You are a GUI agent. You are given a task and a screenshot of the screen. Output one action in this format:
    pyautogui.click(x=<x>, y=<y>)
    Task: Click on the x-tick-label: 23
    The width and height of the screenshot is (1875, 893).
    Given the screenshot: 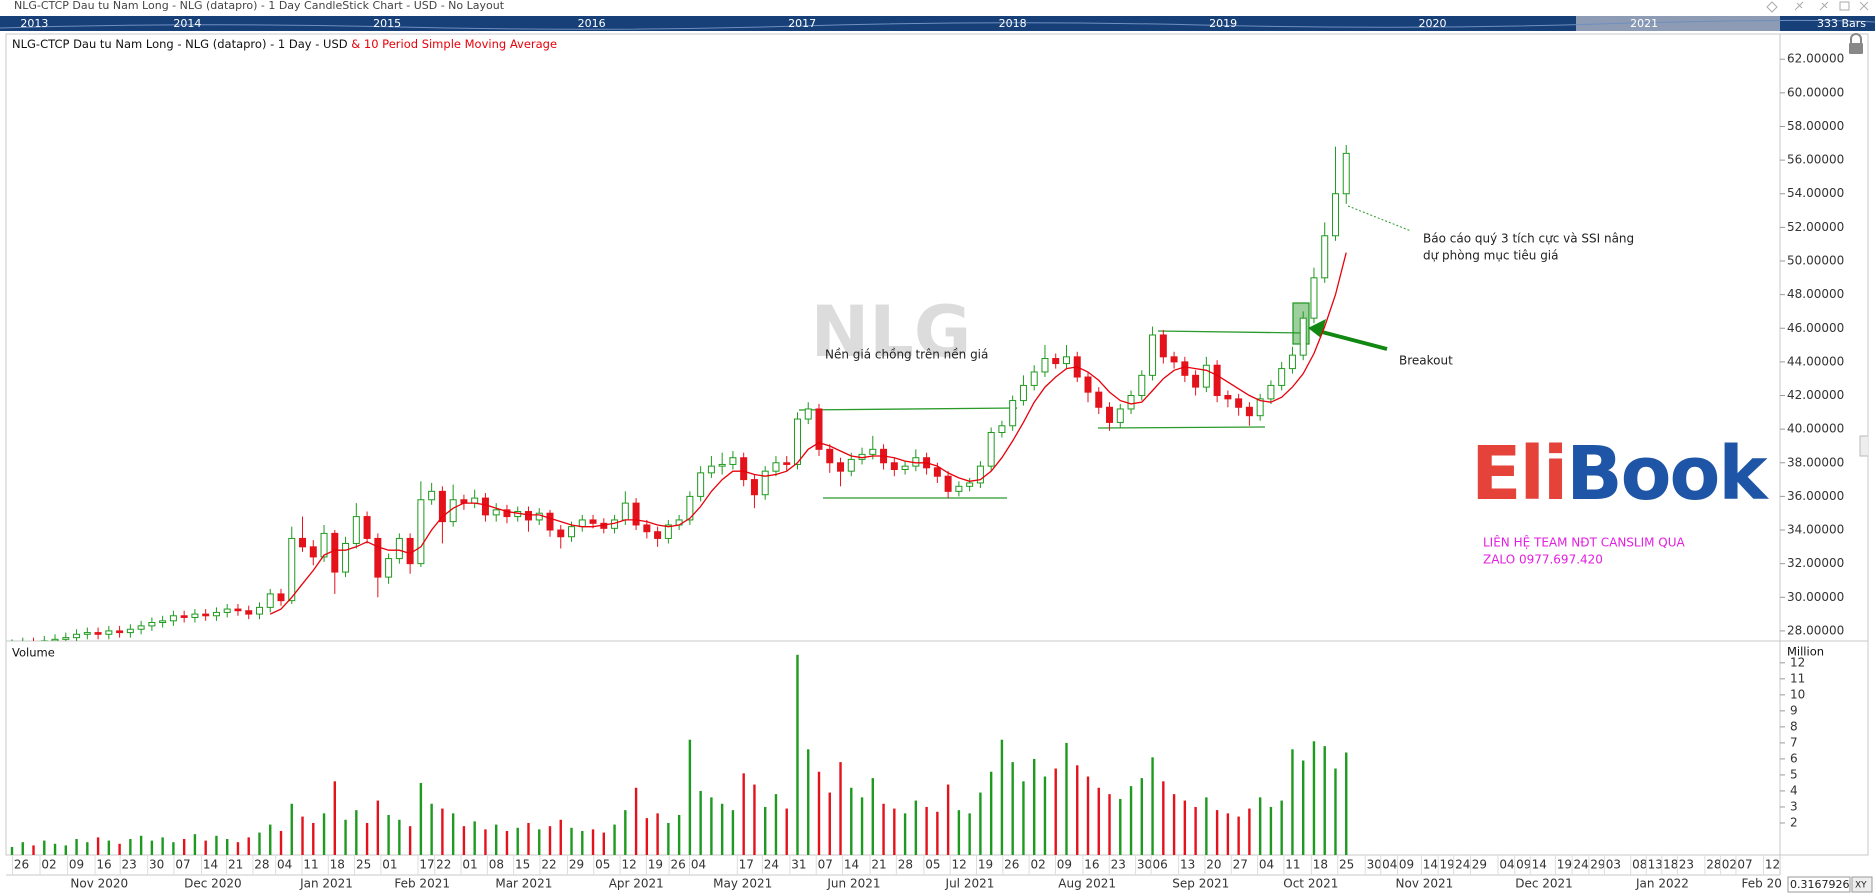 What is the action you would take?
    pyautogui.click(x=1686, y=865)
    